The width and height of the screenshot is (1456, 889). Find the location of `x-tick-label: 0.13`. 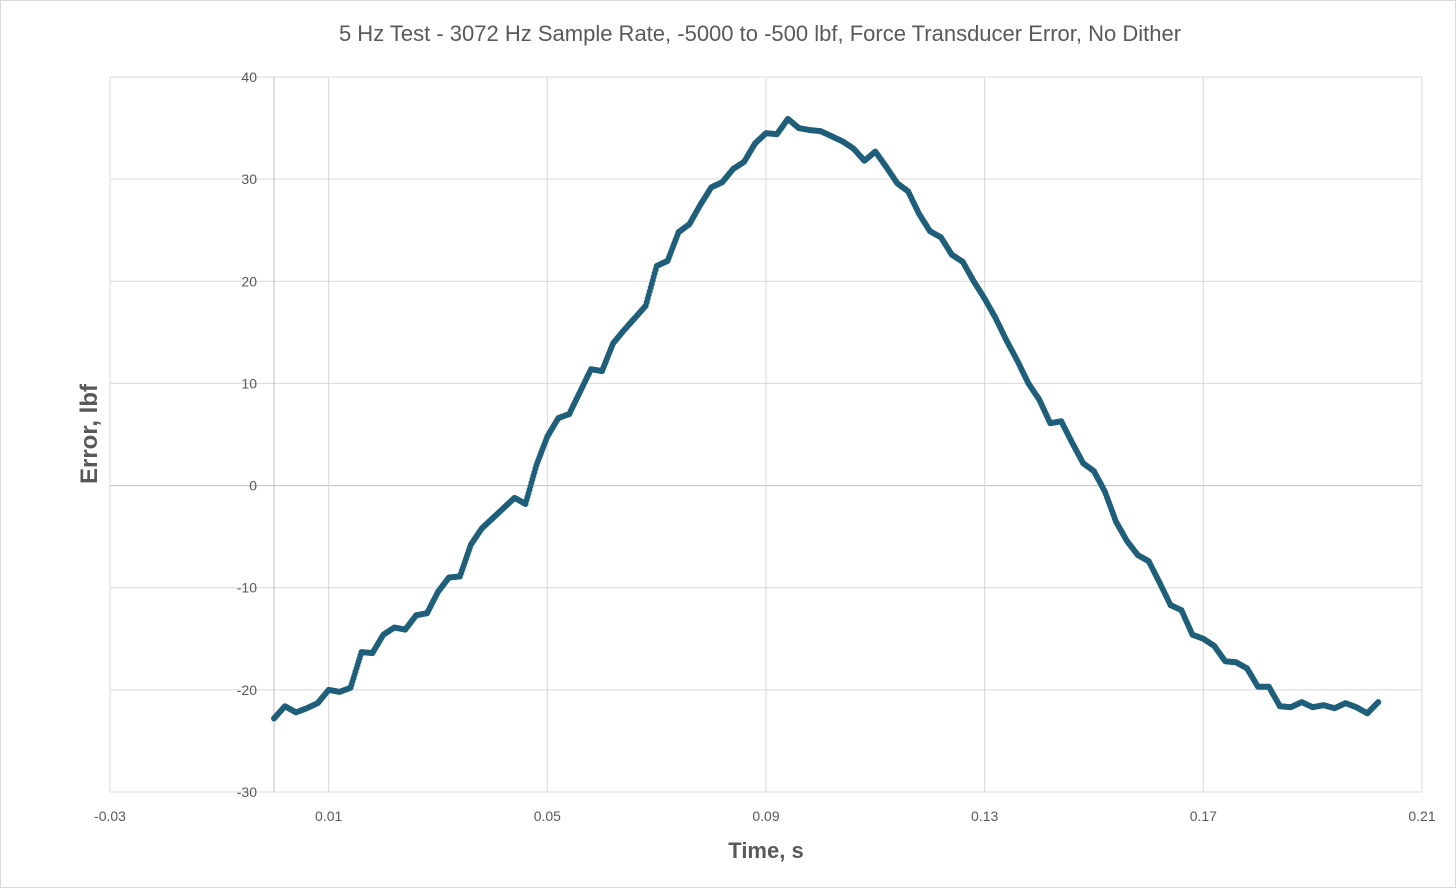

x-tick-label: 0.13 is located at coordinates (984, 816).